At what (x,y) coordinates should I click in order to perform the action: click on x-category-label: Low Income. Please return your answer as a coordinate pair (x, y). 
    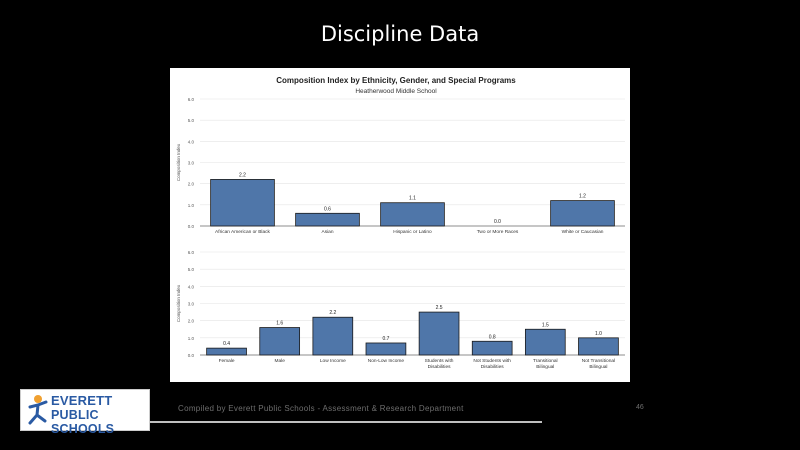
    Looking at the image, I should click on (333, 361).